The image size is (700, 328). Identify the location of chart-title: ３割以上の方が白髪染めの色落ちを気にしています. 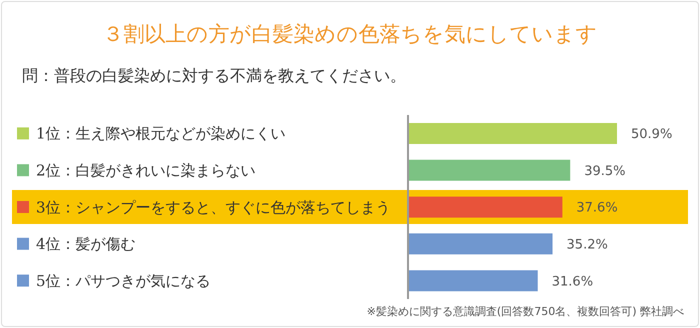
(350, 34).